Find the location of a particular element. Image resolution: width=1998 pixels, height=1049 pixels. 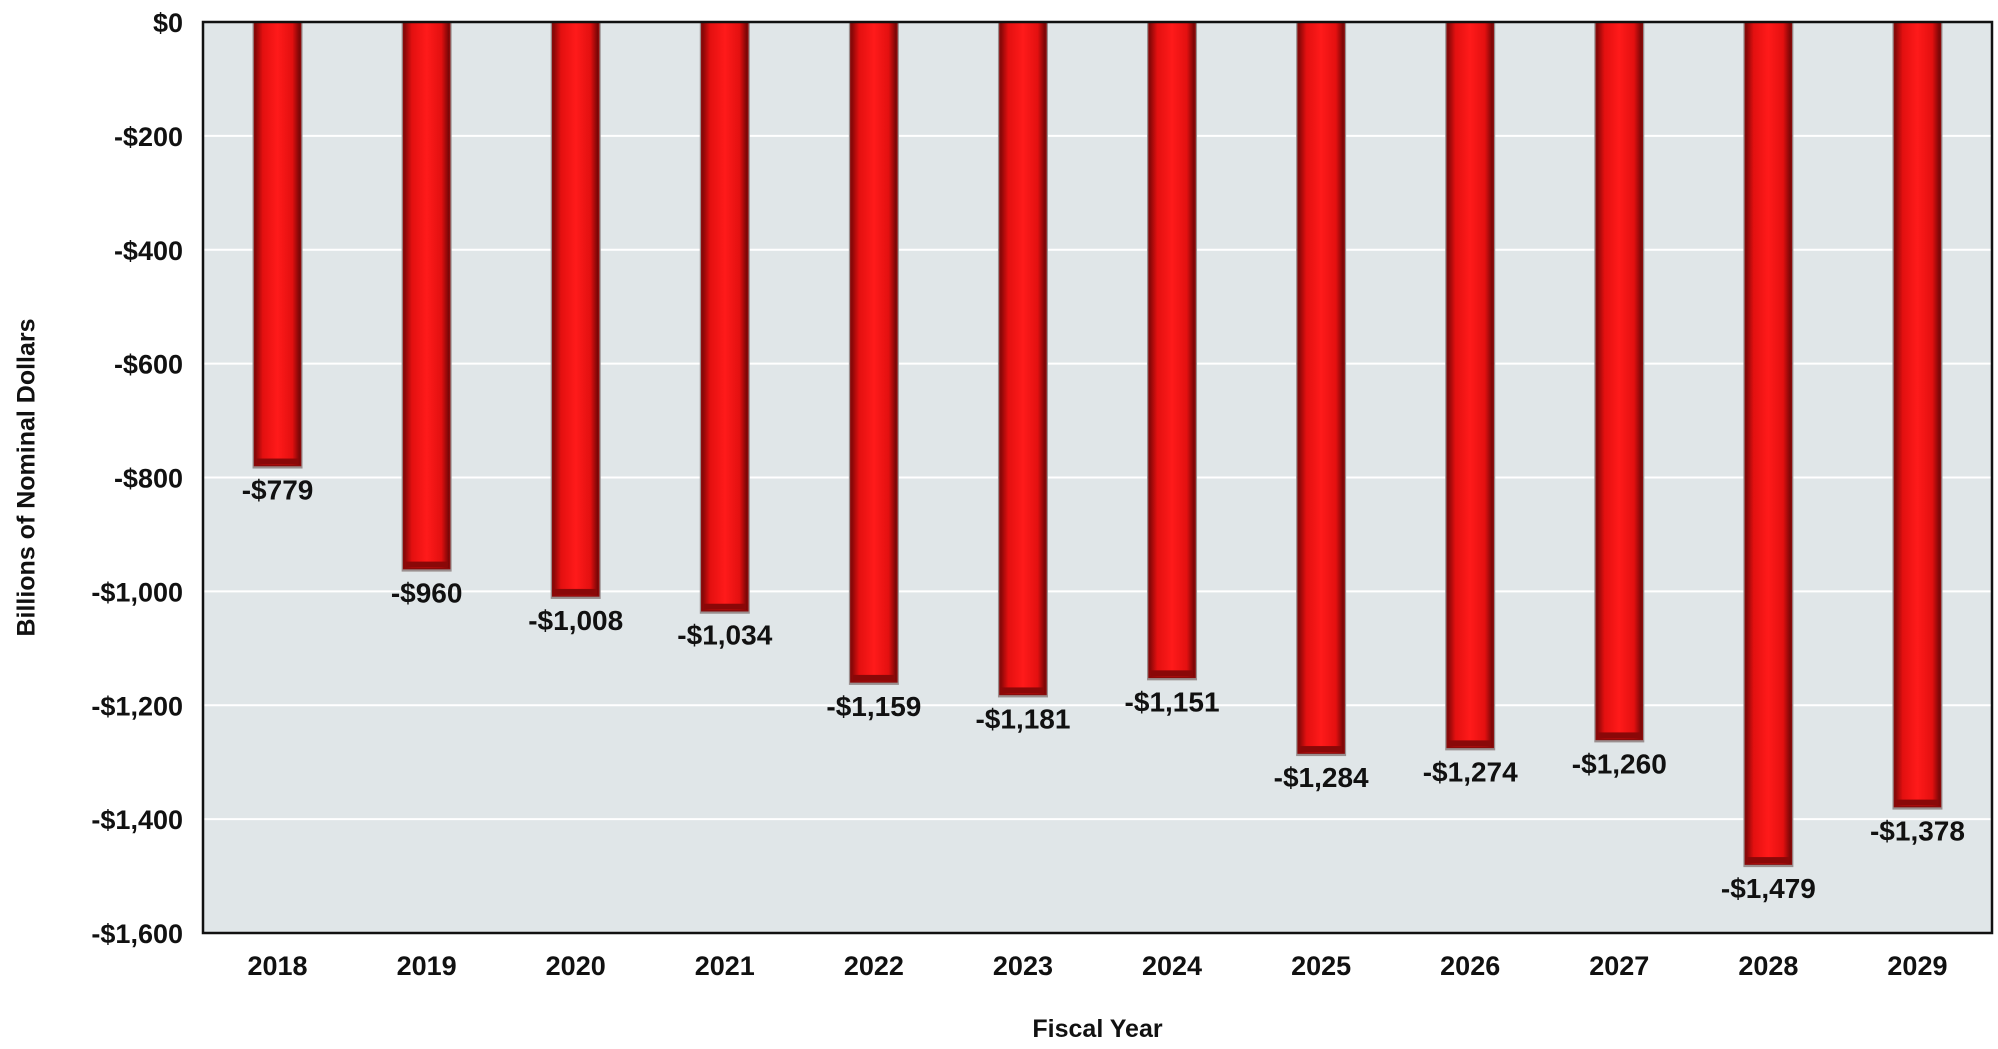

x-axis-title: Fiscal Year is located at coordinates (1097, 1029).